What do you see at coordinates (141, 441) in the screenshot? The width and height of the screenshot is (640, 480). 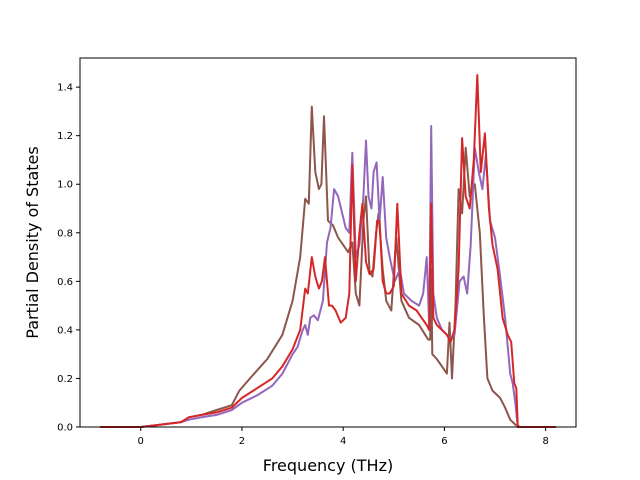 I see `x-tick-label: 0` at bounding box center [141, 441].